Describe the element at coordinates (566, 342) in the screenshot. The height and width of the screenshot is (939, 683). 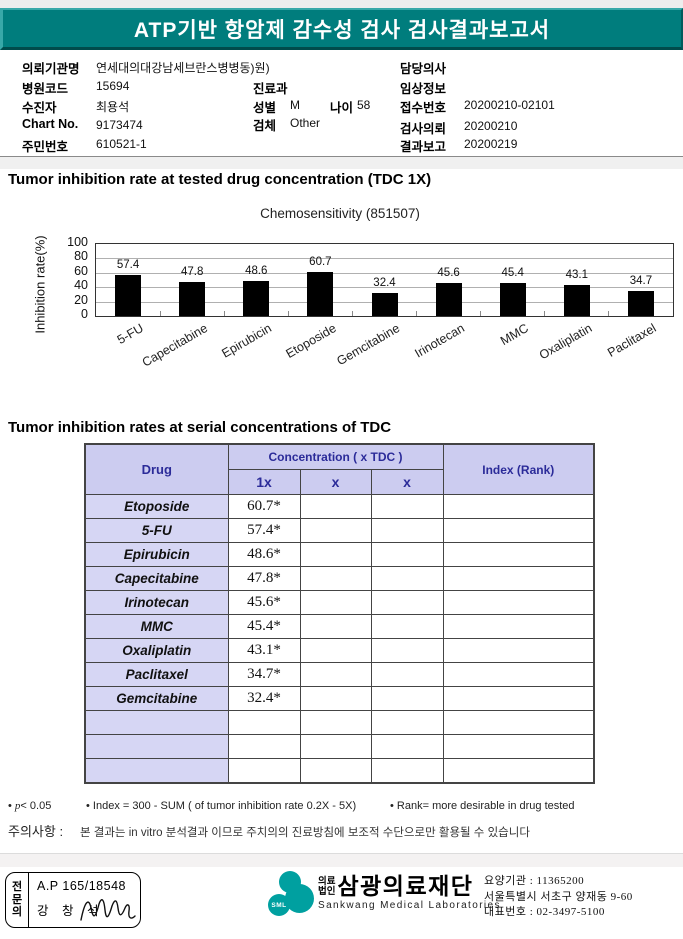
I see `chart-x-label: Oxaliplatin` at that location.